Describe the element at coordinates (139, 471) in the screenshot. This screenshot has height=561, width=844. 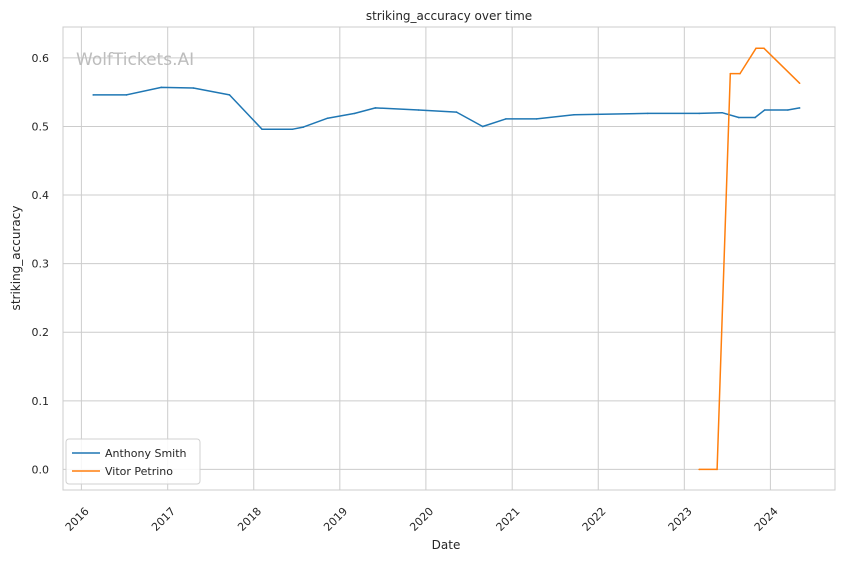
I see `legend-label-vitor-petrino: Vitor Petrino` at that location.